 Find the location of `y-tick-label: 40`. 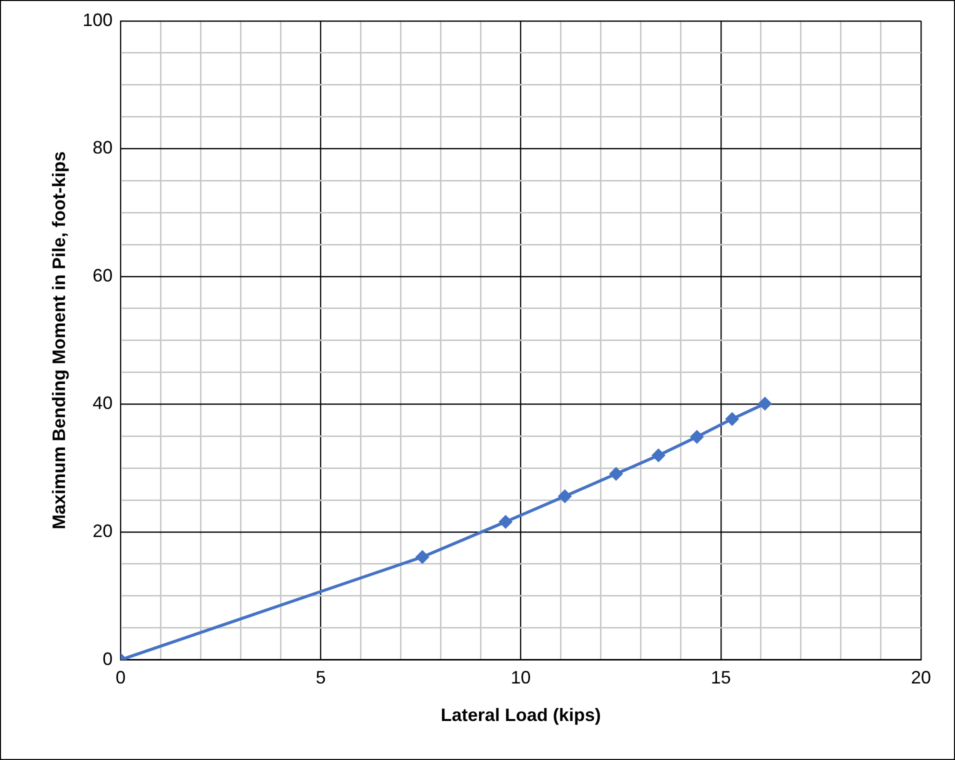

y-tick-label: 40 is located at coordinates (102, 403).